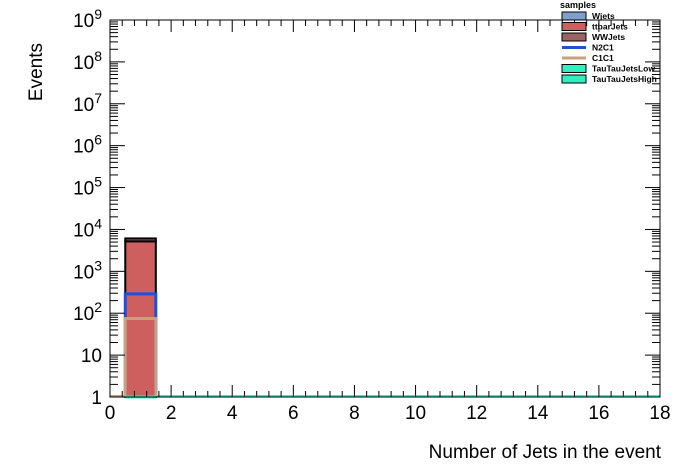  I want to click on legend-title: samples, so click(578, 5).